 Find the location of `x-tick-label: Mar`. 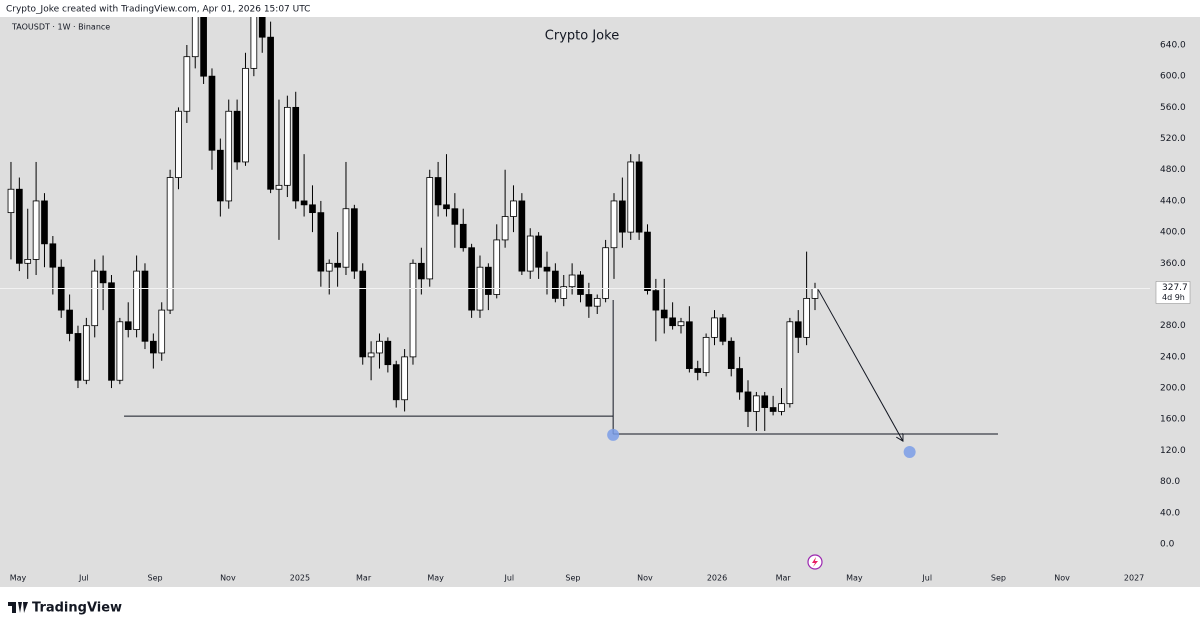

x-tick-label: Mar is located at coordinates (784, 578).